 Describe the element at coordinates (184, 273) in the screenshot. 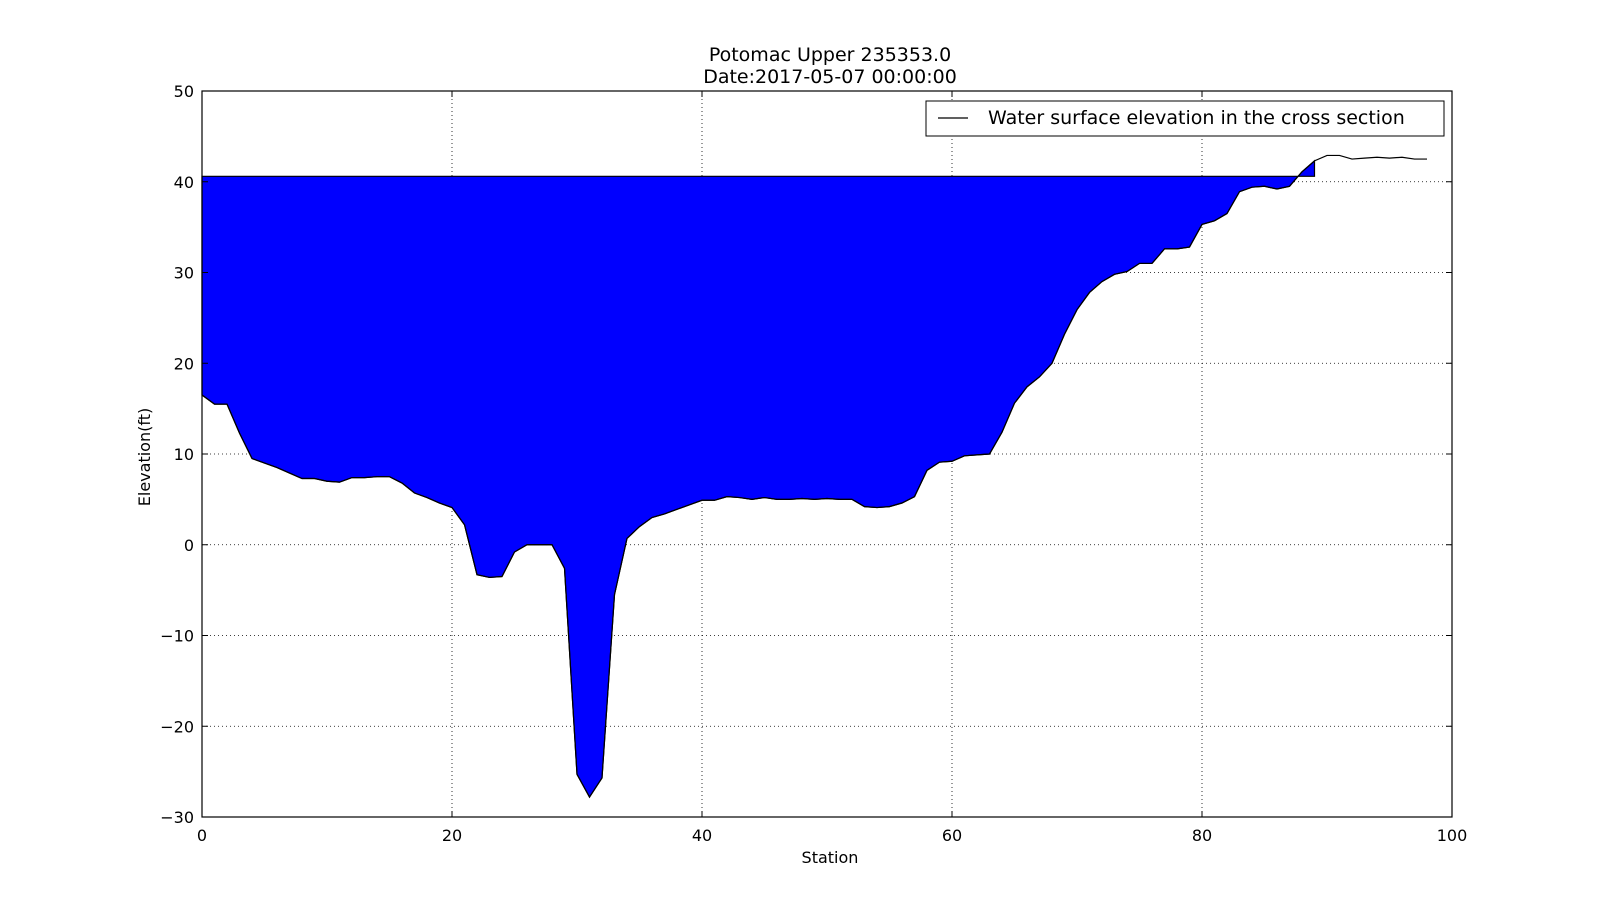

I see `y-tick-label: 30` at that location.